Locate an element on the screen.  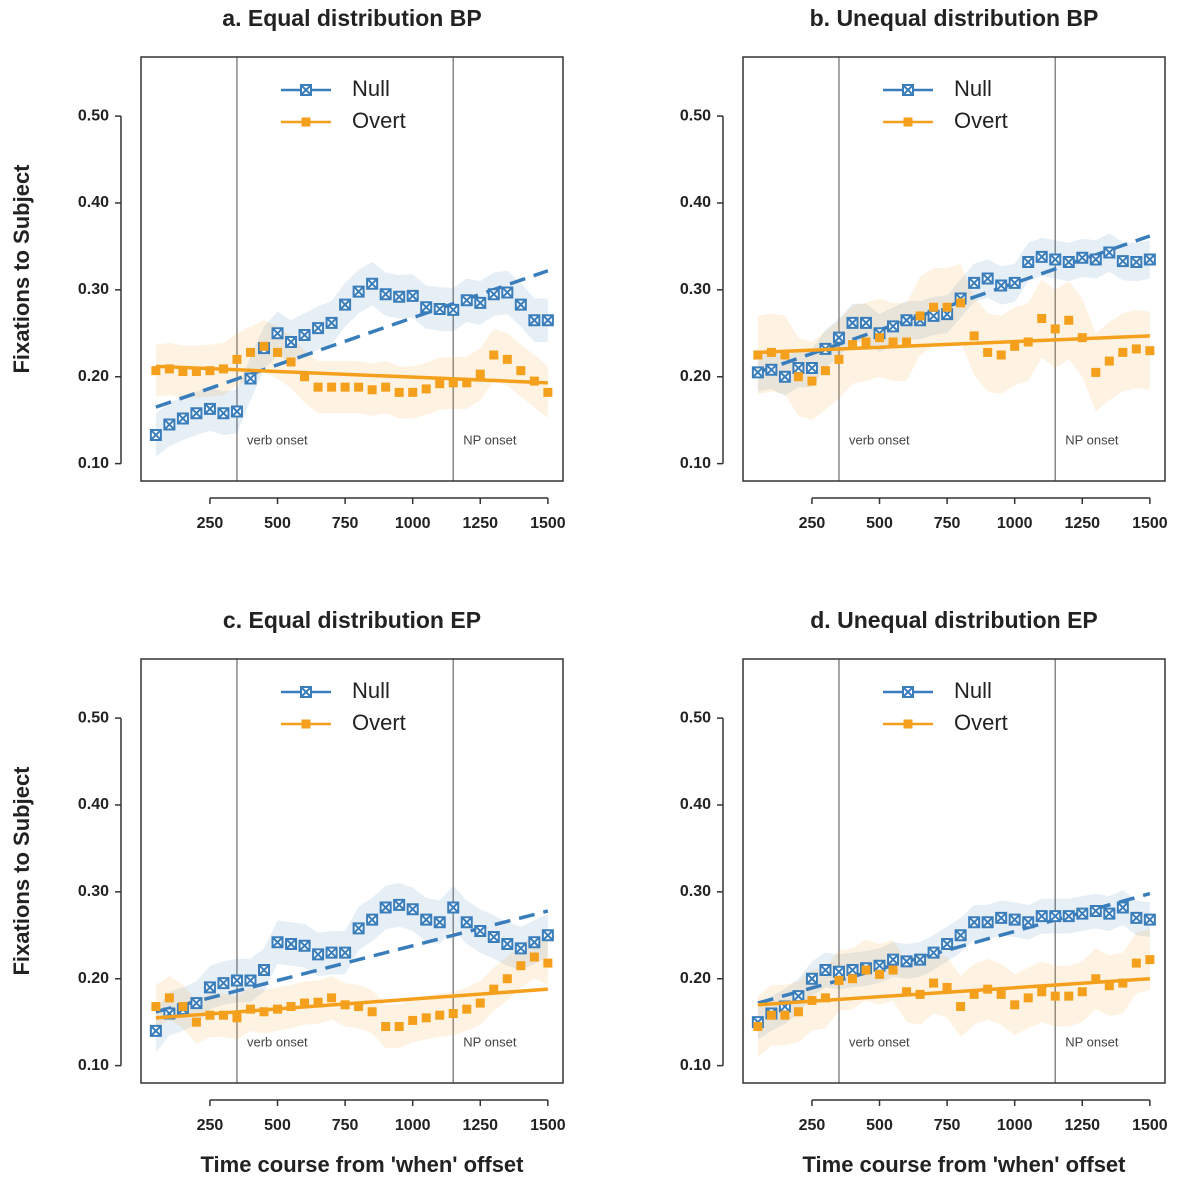
legend-label: Null is located at coordinates (371, 690).